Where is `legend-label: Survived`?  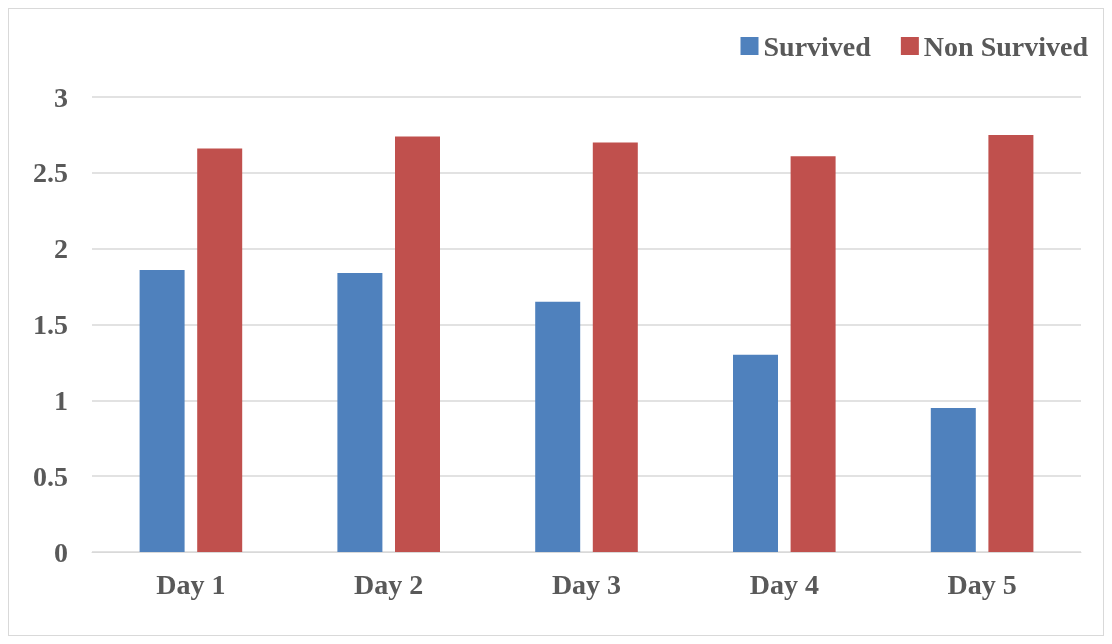
legend-label: Survived is located at coordinates (817, 46).